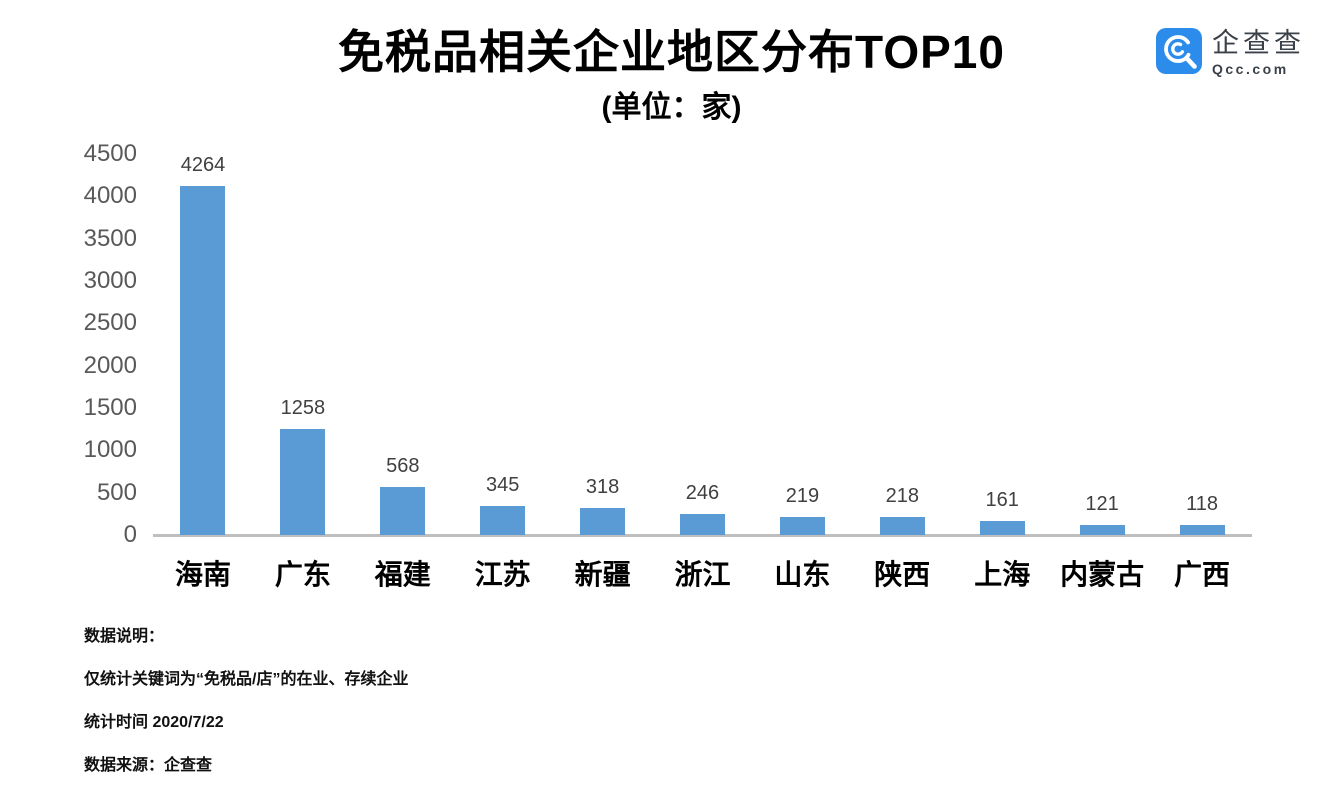 The height and width of the screenshot is (799, 1343). What do you see at coordinates (246, 679) in the screenshot?
I see `note-scope: 仅统计关键词为“免税品/店”的在业、存续企业` at bounding box center [246, 679].